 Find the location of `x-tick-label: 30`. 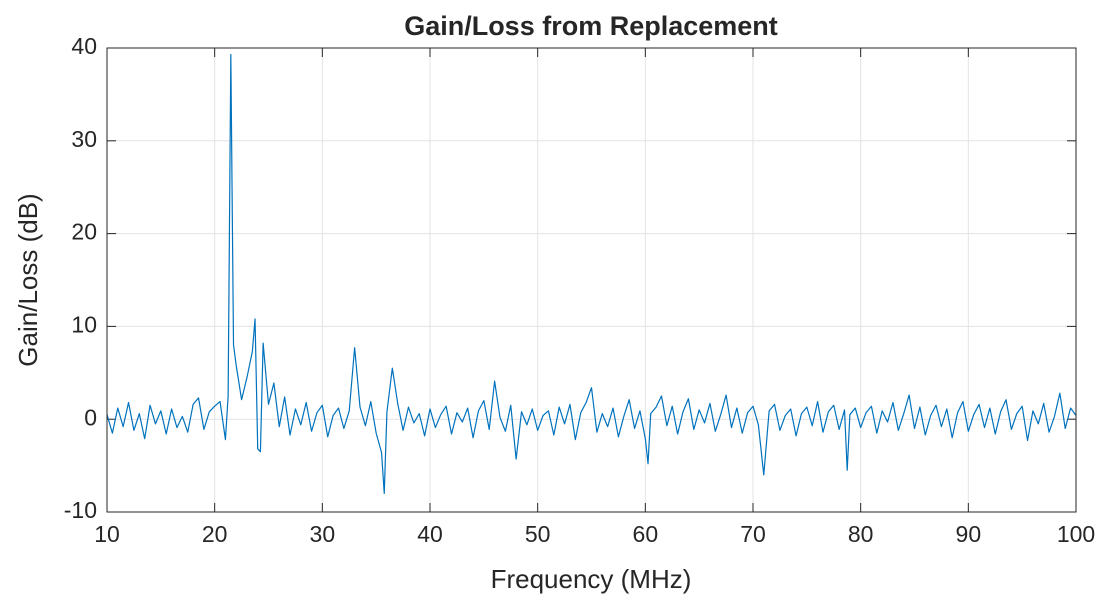

x-tick-label: 30 is located at coordinates (323, 534).